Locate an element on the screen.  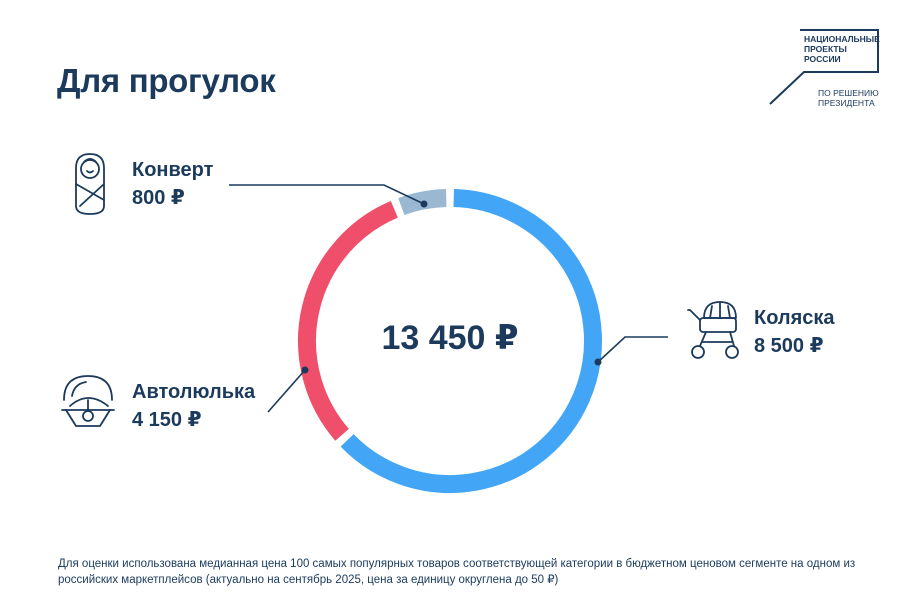
donut-segment-car-seat is located at coordinates (348, 320).